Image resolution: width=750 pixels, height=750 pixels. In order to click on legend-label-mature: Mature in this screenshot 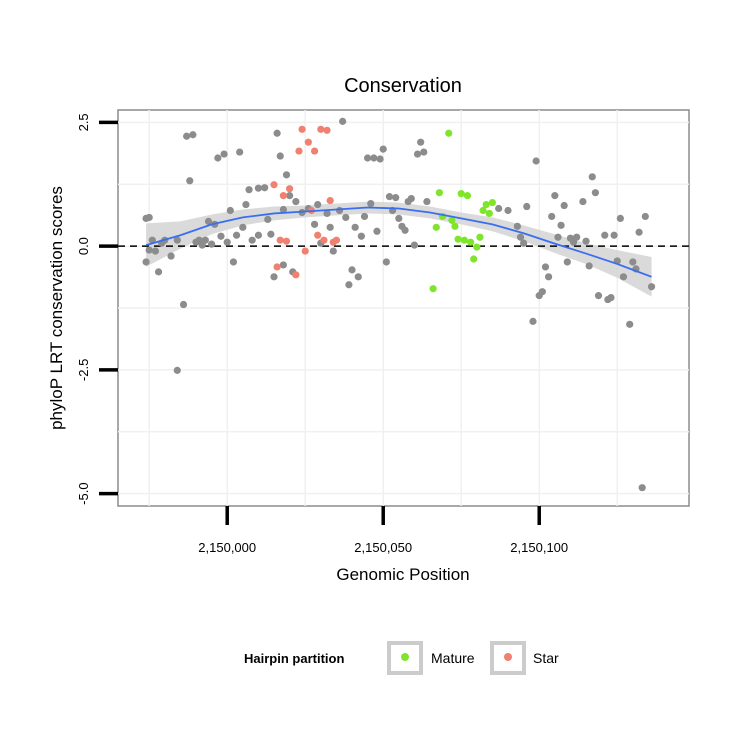, I will do `click(453, 658)`.